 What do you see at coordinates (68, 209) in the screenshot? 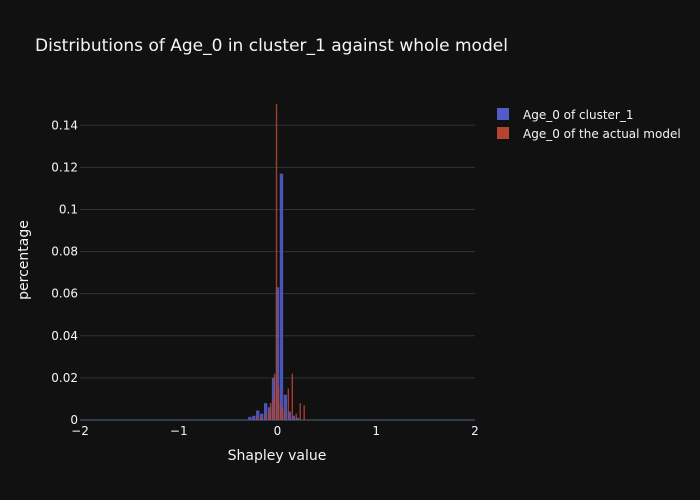
I see `y-tick-label: 0.1` at bounding box center [68, 209].